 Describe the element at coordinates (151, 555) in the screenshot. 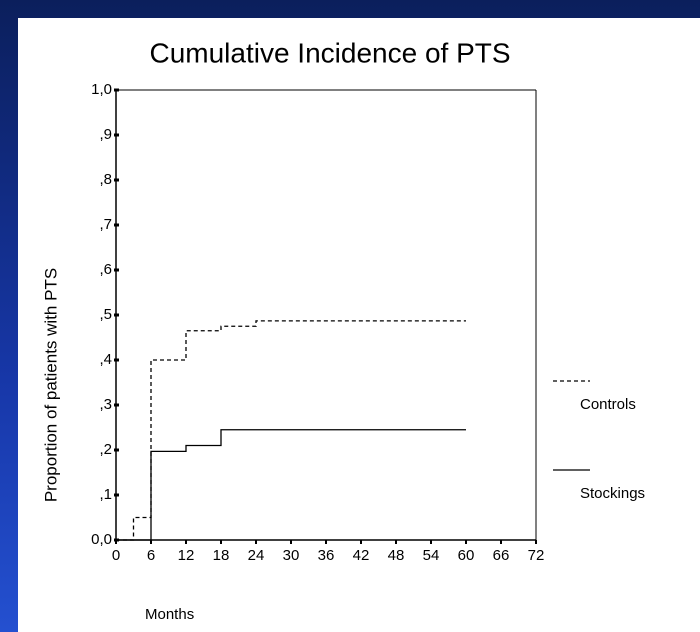

I see `x-tick-label: 6` at that location.